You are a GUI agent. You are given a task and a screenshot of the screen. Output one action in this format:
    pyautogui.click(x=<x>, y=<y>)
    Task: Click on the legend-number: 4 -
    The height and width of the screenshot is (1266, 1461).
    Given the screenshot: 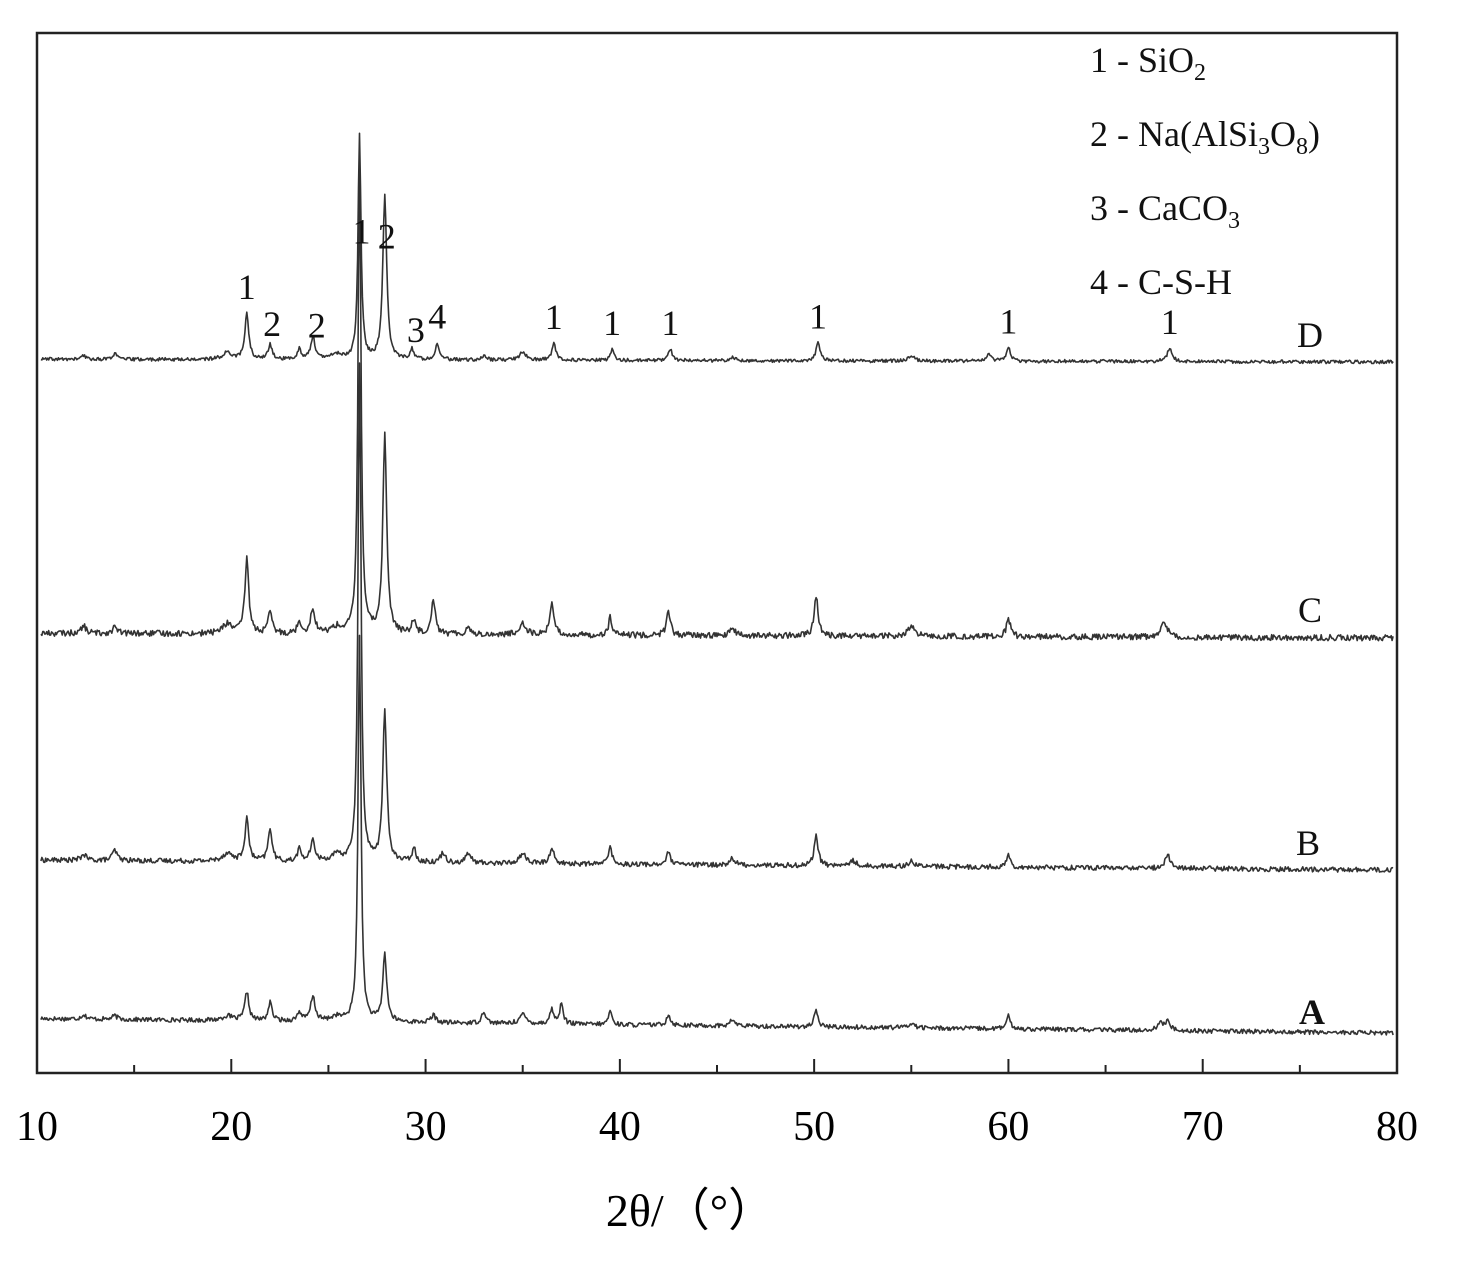 What is the action you would take?
    pyautogui.click(x=1114, y=282)
    